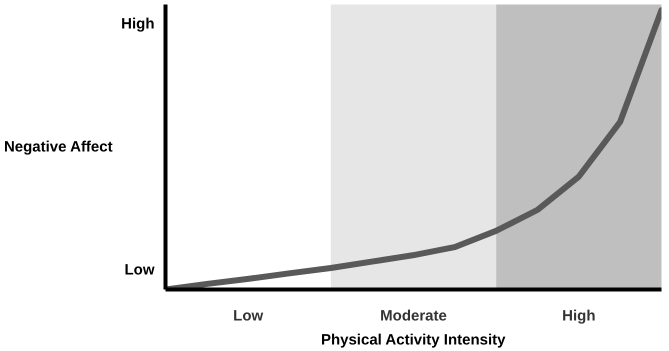 This screenshot has height=351, width=669. What do you see at coordinates (248, 316) in the screenshot?
I see `x-tick-label: Low` at bounding box center [248, 316].